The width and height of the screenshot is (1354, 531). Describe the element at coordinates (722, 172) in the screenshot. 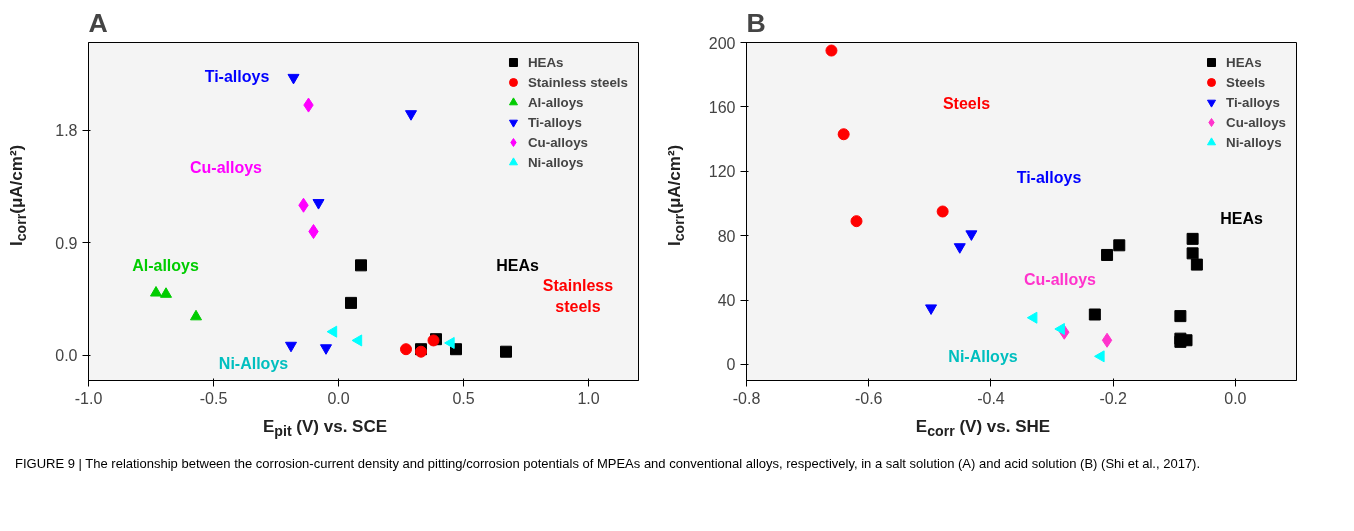

I see `y-tick-label: 120` at that location.